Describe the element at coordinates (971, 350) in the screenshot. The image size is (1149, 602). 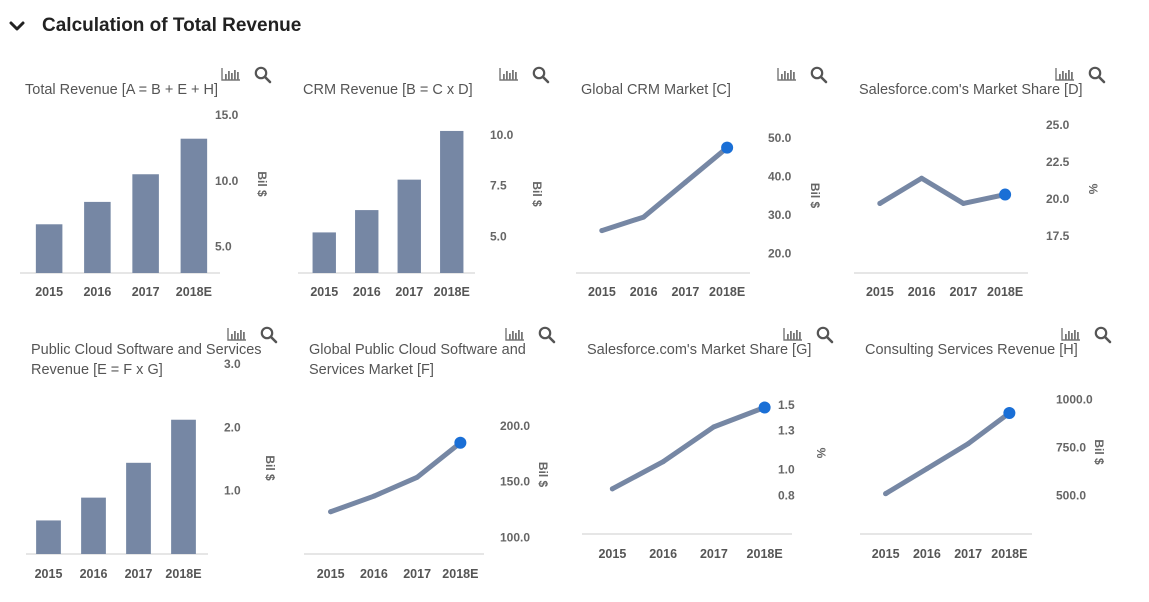
I see `chart-title-line: Consulting Services Revenue [H]` at that location.